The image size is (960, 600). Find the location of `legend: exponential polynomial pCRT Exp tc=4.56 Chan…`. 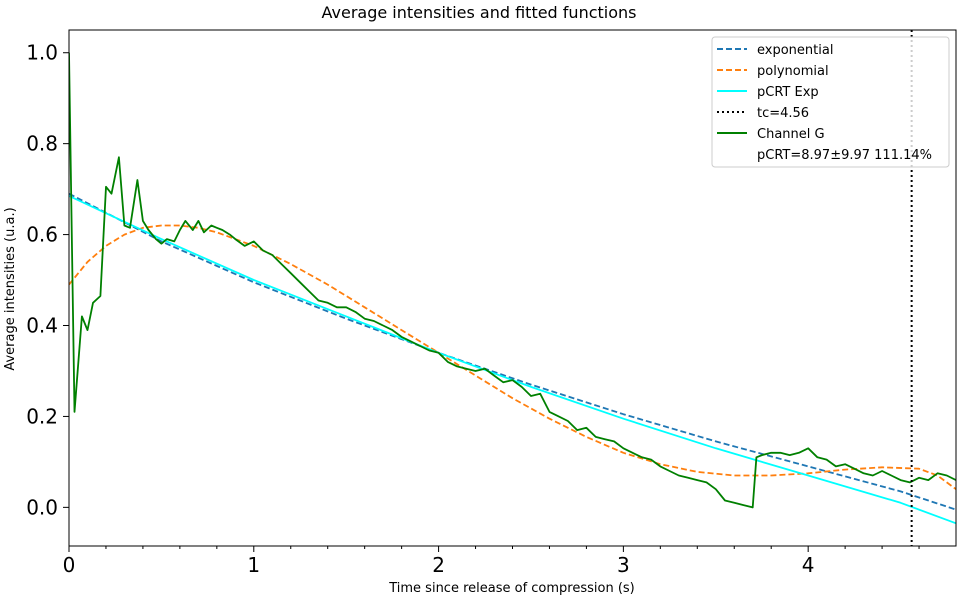

legend: exponential polynomial pCRT Exp tc=4.56 Chan… is located at coordinates (830, 102).